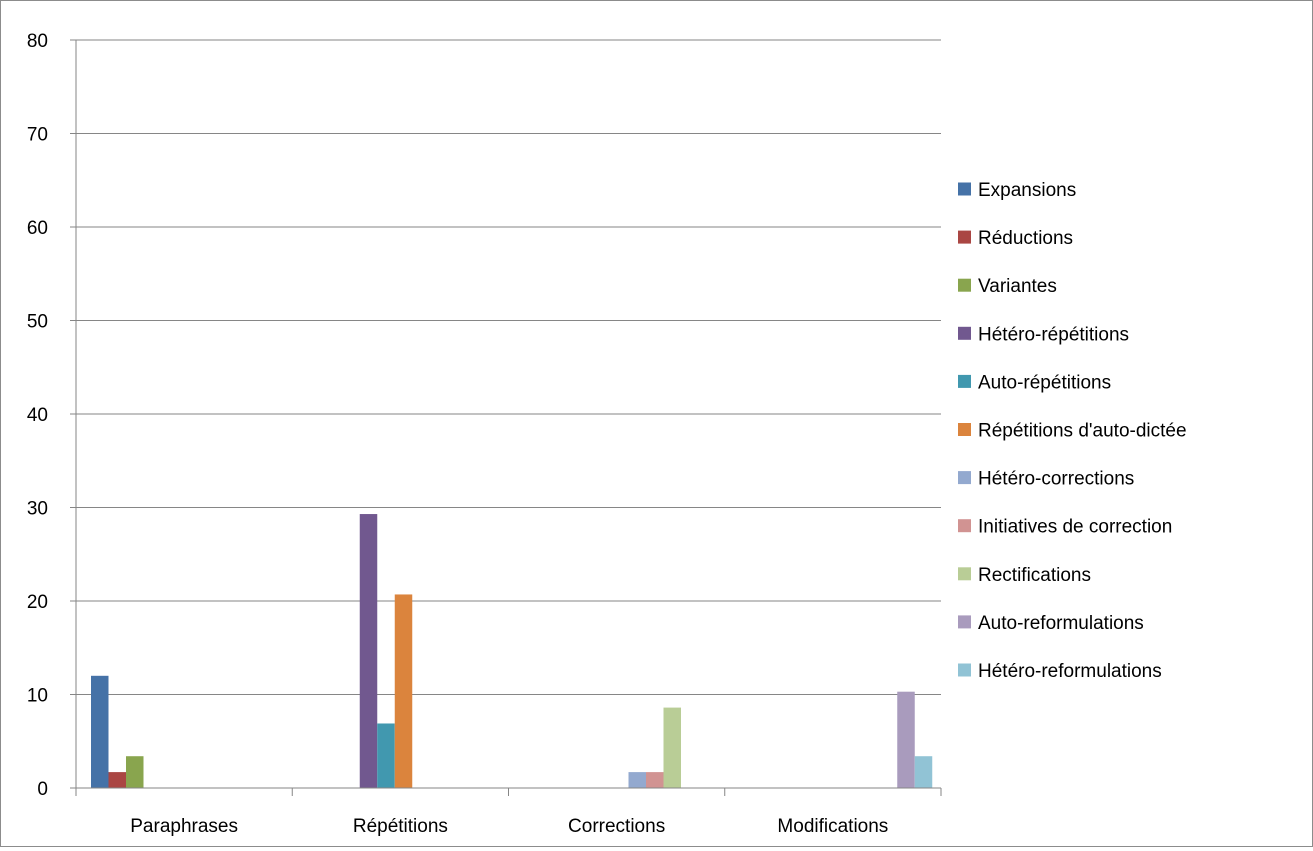  Describe the element at coordinates (1034, 575) in the screenshot. I see `legend-label: Rectifications` at that location.